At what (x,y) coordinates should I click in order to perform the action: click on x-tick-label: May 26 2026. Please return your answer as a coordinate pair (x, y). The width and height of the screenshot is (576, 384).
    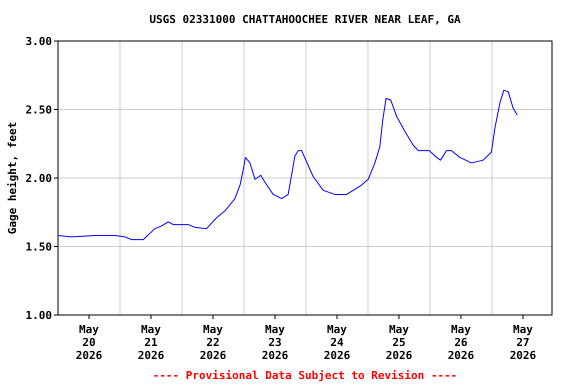
    Looking at the image, I should click on (461, 342).